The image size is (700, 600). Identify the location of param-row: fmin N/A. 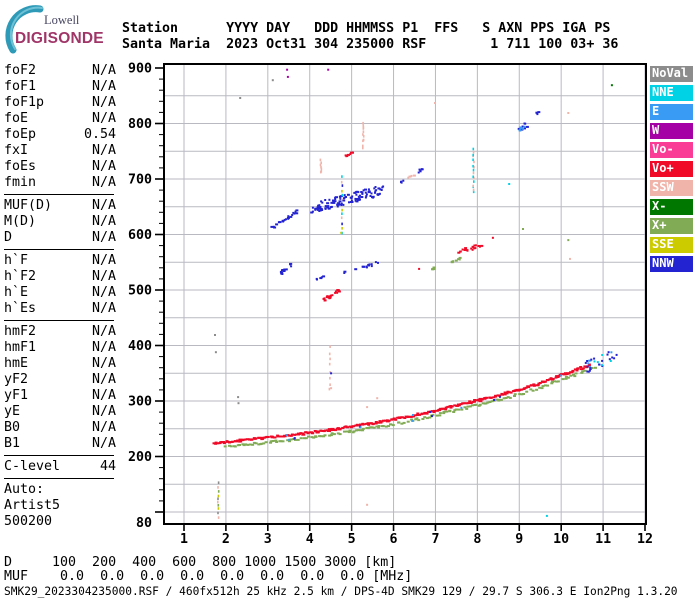
(60, 183).